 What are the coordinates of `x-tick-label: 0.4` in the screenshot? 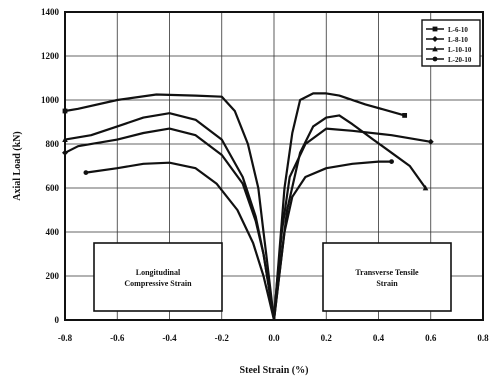 It's located at (379, 338).